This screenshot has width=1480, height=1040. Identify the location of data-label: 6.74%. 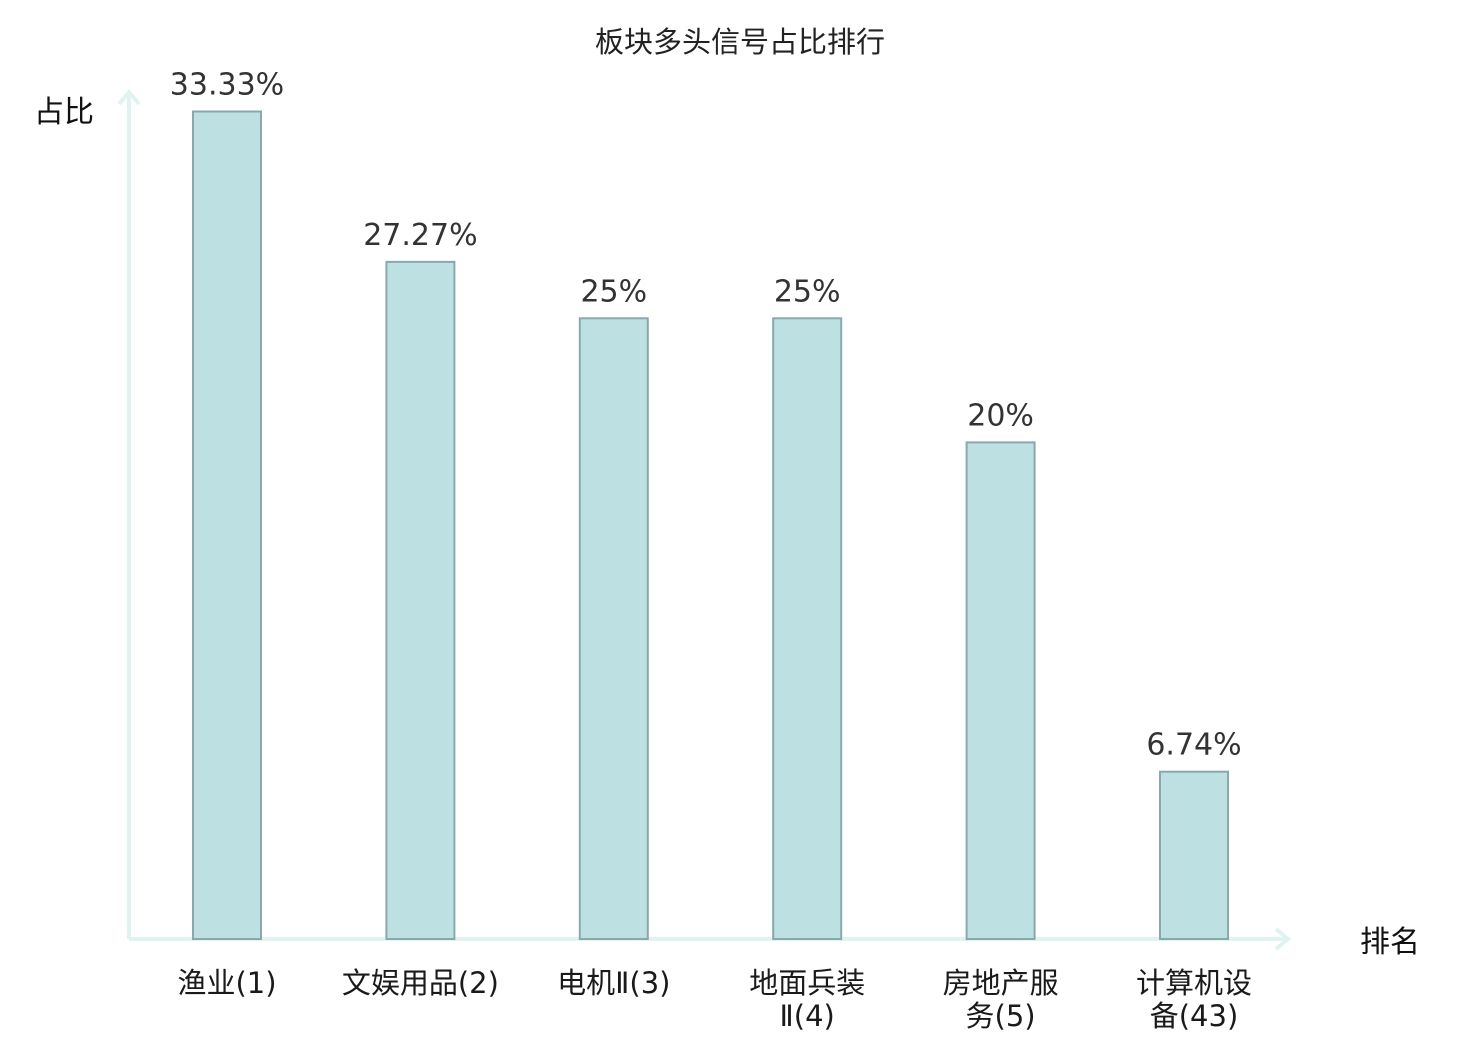
(1193, 745).